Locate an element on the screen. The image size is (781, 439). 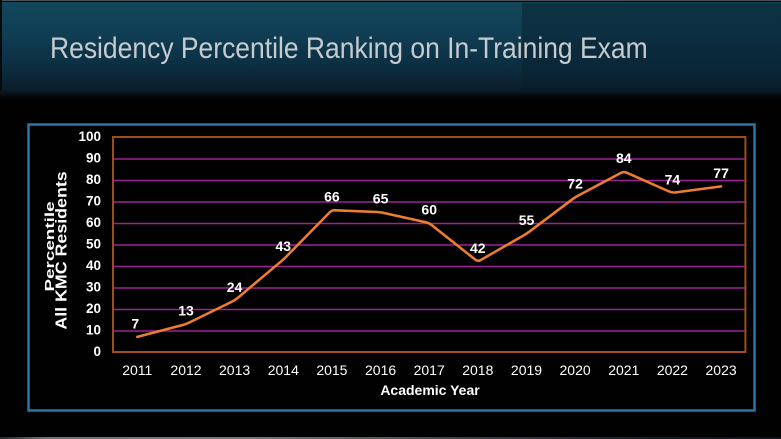
svg-text: 66 is located at coordinates (332, 197).